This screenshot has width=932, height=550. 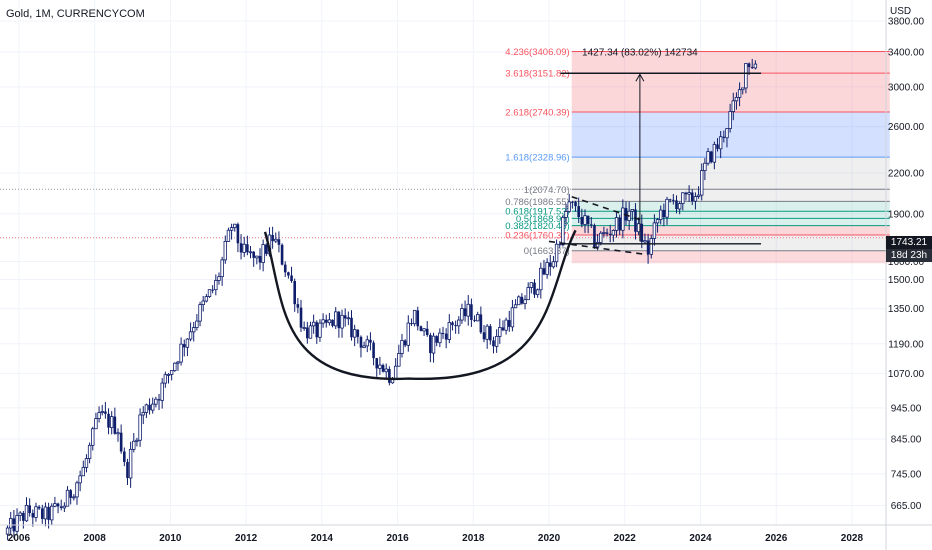 What do you see at coordinates (640, 77) in the screenshot?
I see `measure-arrow-head` at bounding box center [640, 77].